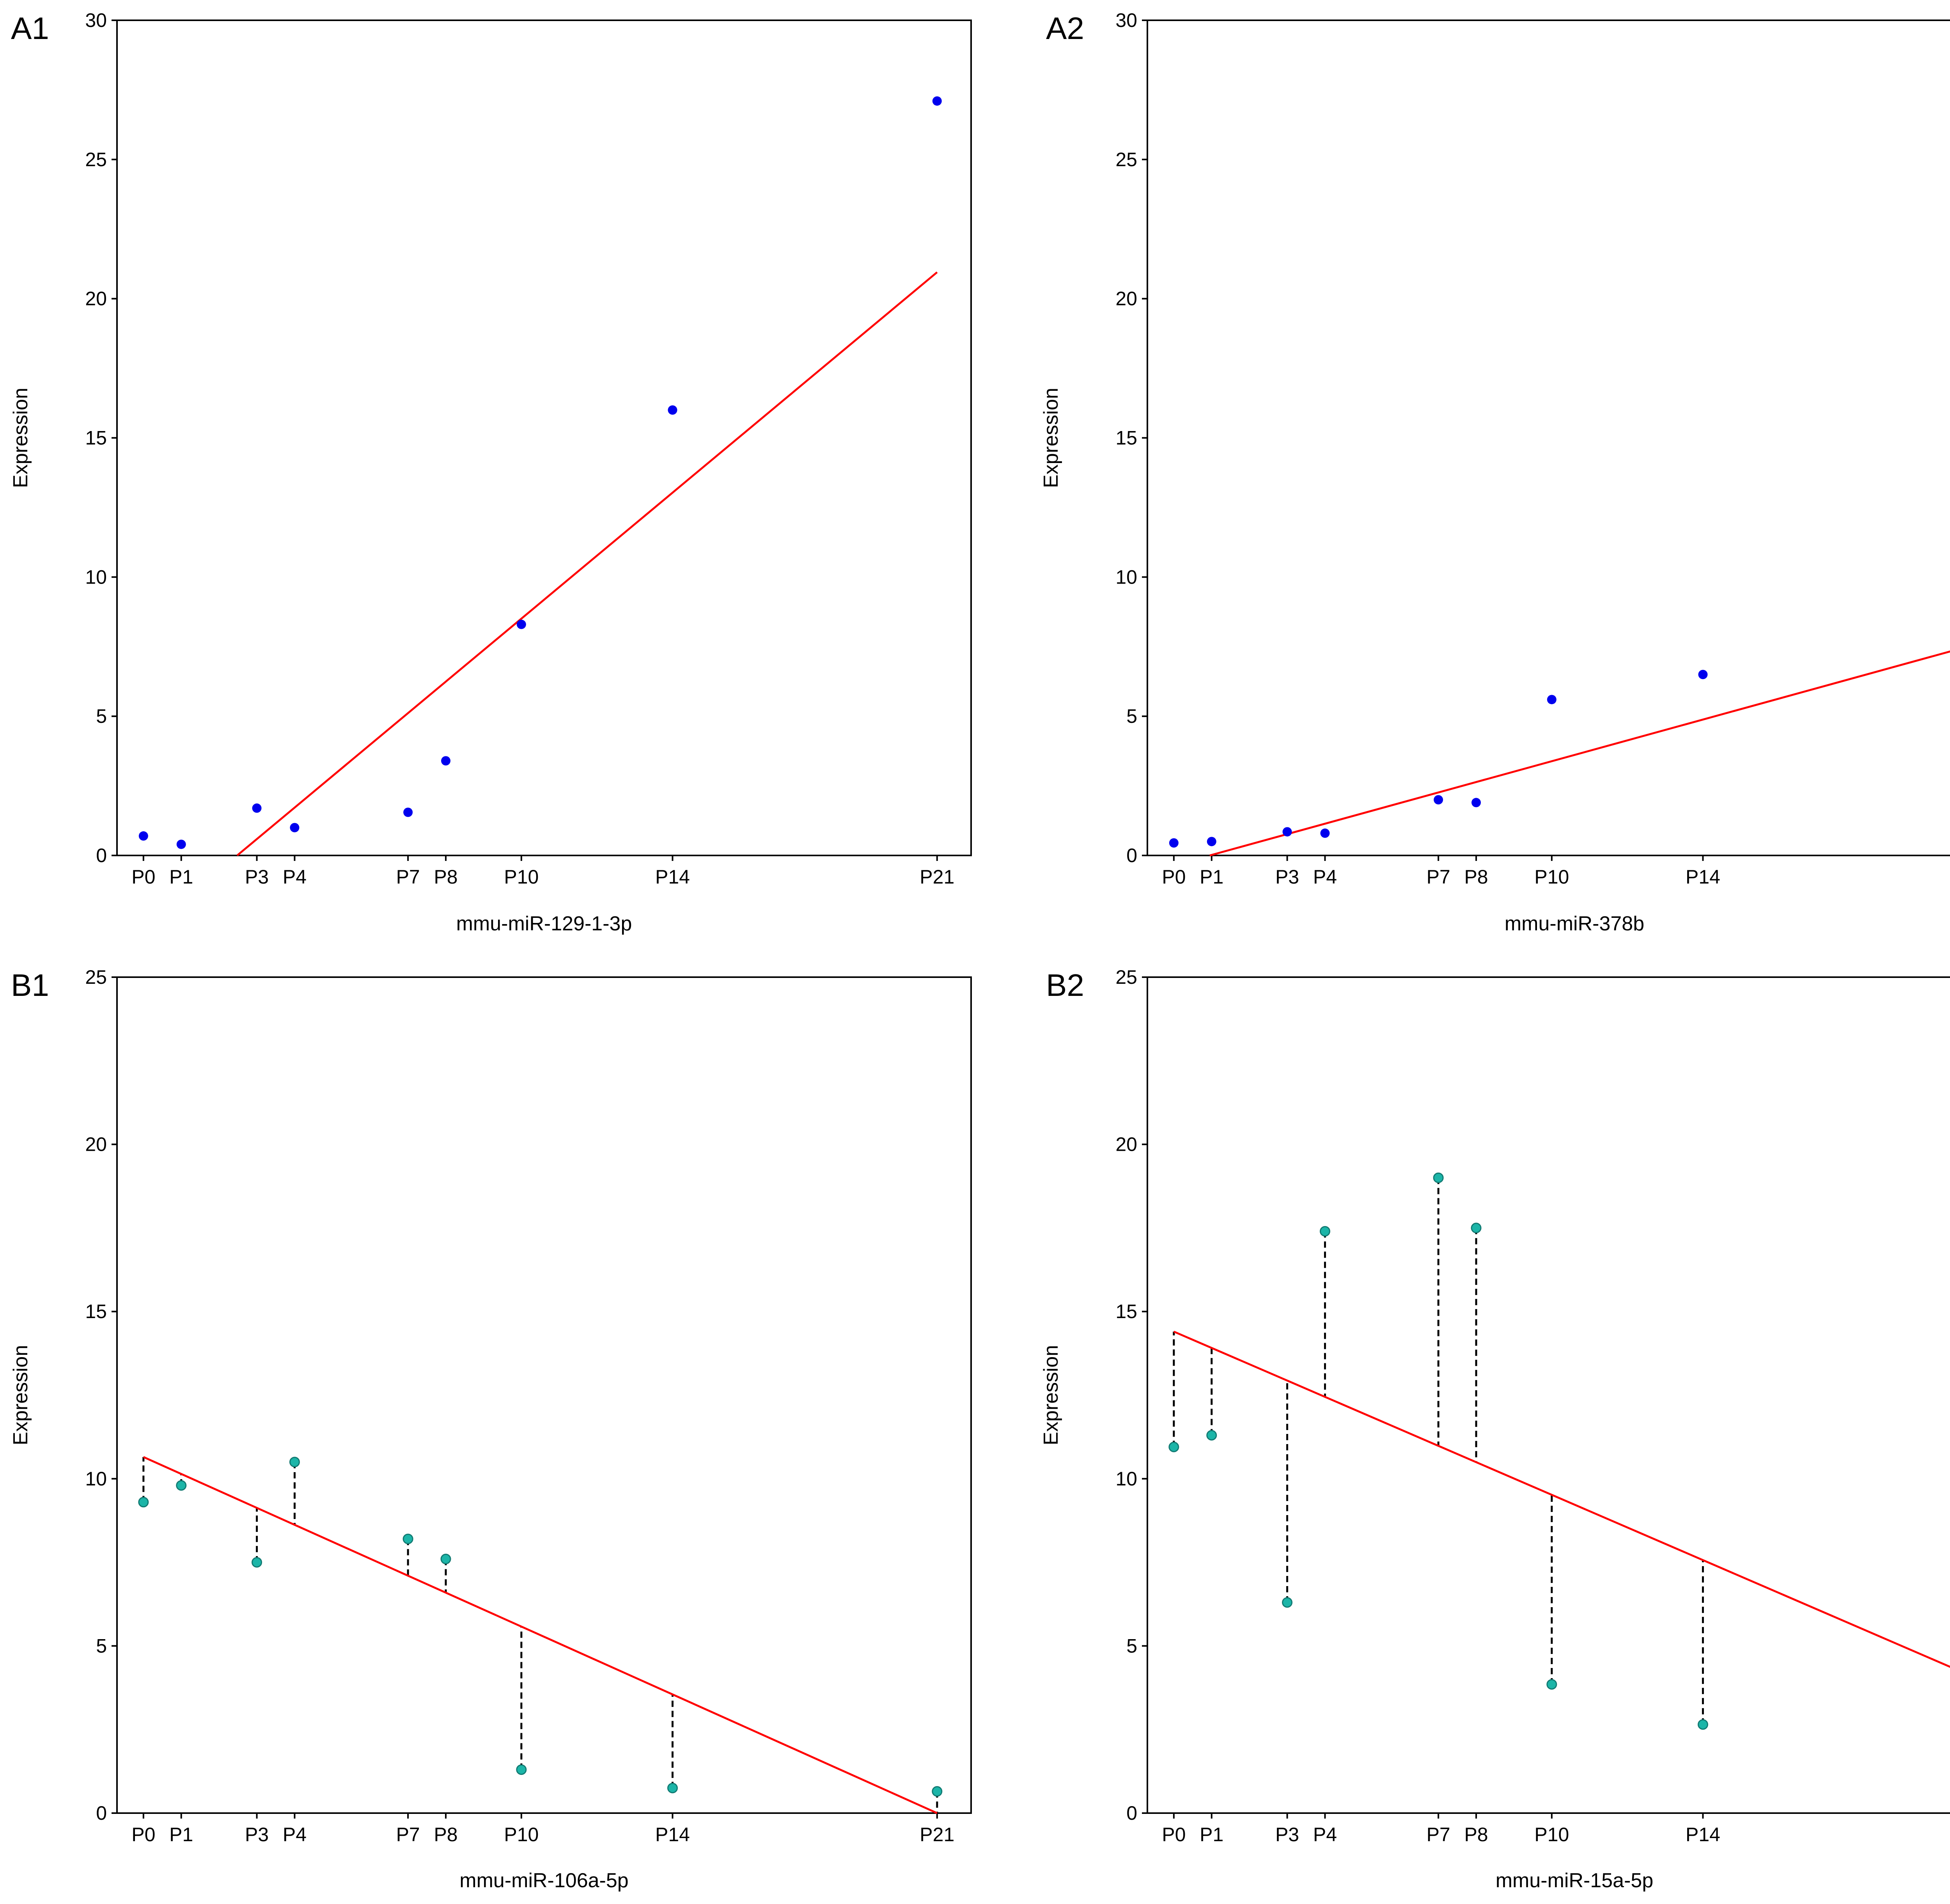 Image resolution: width=1950 pixels, height=1904 pixels. What do you see at coordinates (30, 985) in the screenshot?
I see `panel-label: B1` at bounding box center [30, 985].